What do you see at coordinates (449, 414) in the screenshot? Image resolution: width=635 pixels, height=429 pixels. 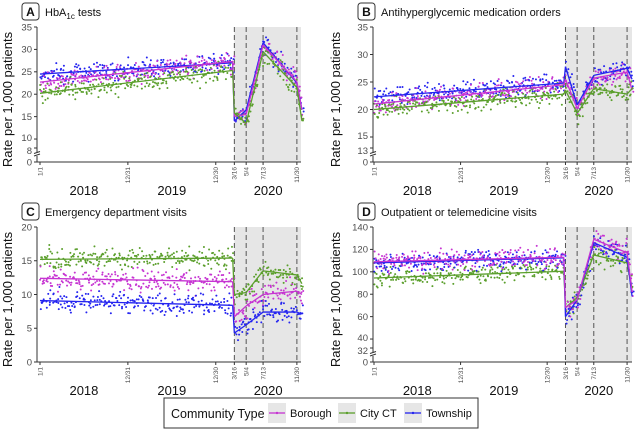 I see `legend-entry-township: Township` at bounding box center [449, 414].